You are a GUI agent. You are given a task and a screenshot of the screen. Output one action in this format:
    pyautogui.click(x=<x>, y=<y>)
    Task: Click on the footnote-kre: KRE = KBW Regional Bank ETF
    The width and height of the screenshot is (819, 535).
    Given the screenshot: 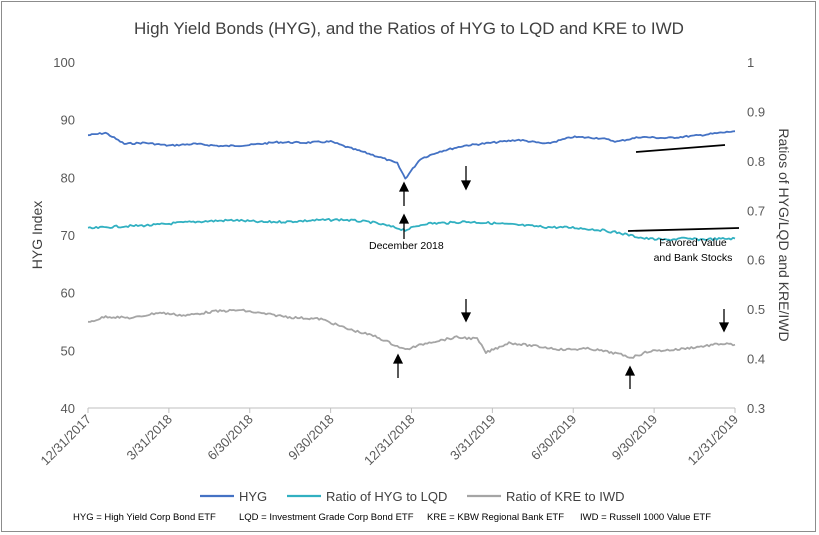 What is the action you would take?
    pyautogui.click(x=495, y=517)
    